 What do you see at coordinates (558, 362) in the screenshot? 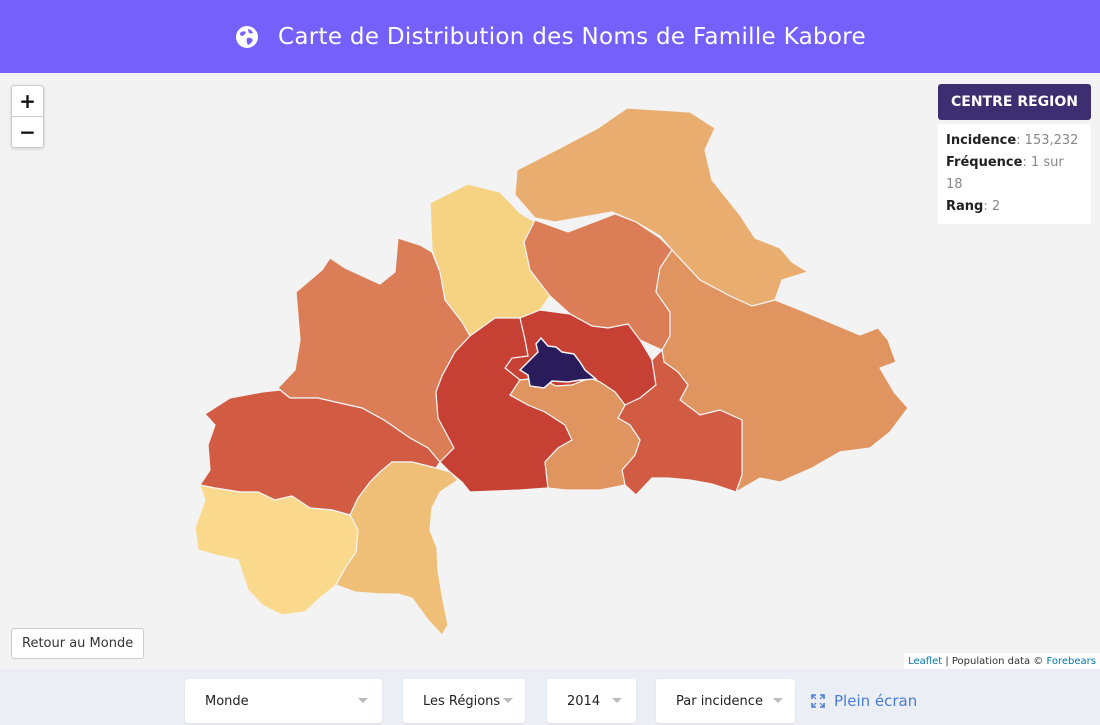
I see `region-centre` at bounding box center [558, 362].